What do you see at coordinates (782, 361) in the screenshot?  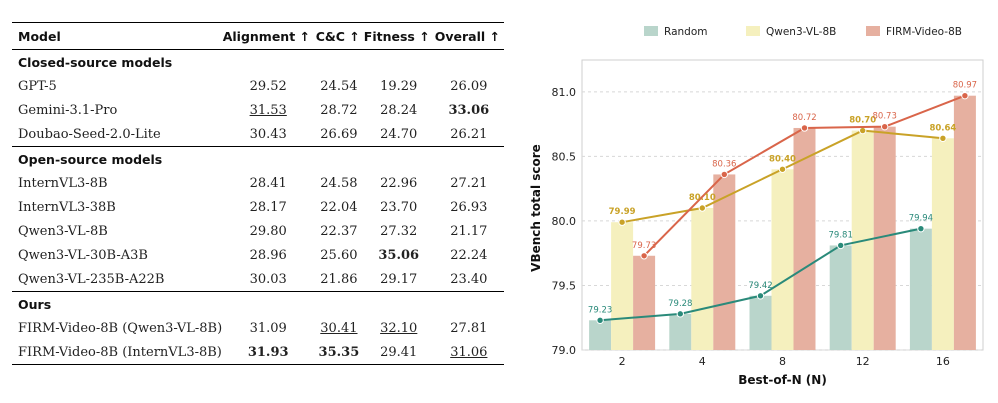 I see `x-tick-label: 8` at bounding box center [782, 361].